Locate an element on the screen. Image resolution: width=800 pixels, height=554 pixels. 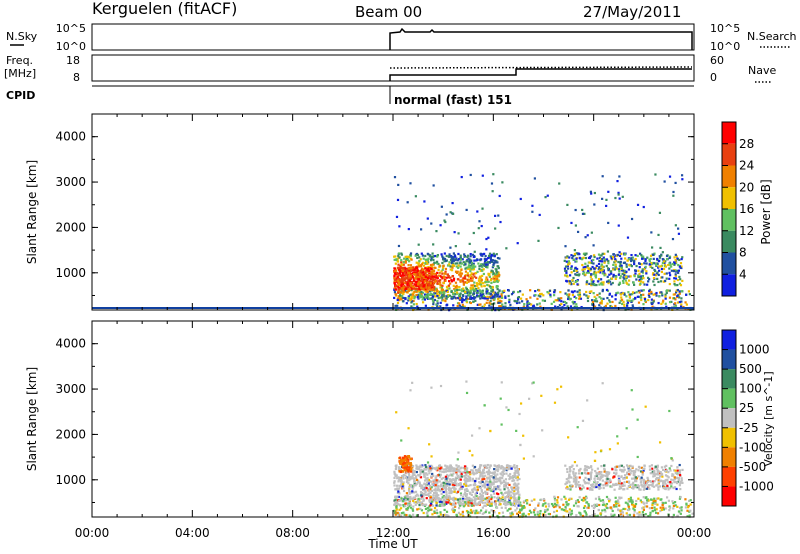
freq-label-1: Freq. is located at coordinates (19, 60).